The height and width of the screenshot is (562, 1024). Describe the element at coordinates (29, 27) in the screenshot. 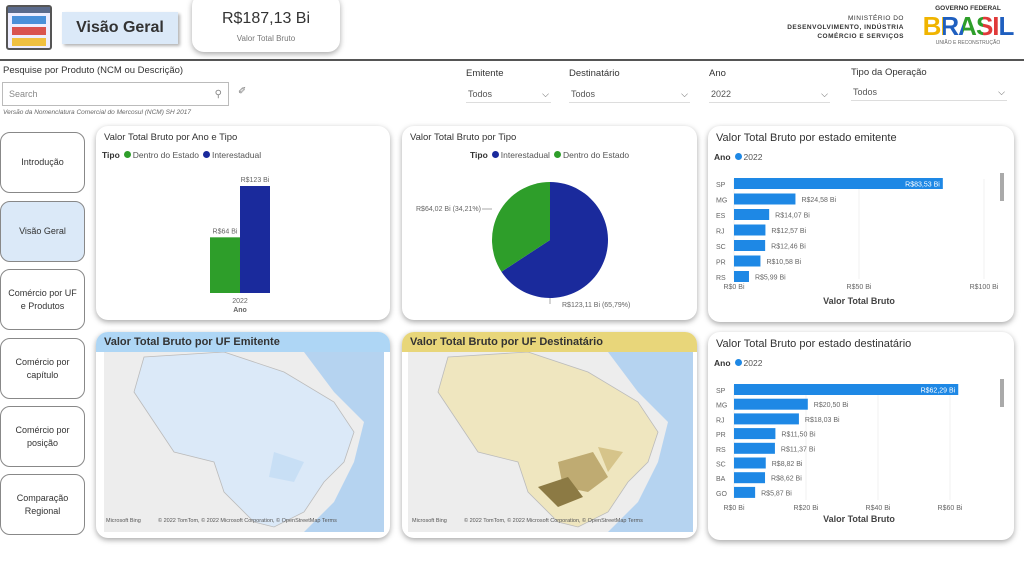

I see `app-icon` at that location.